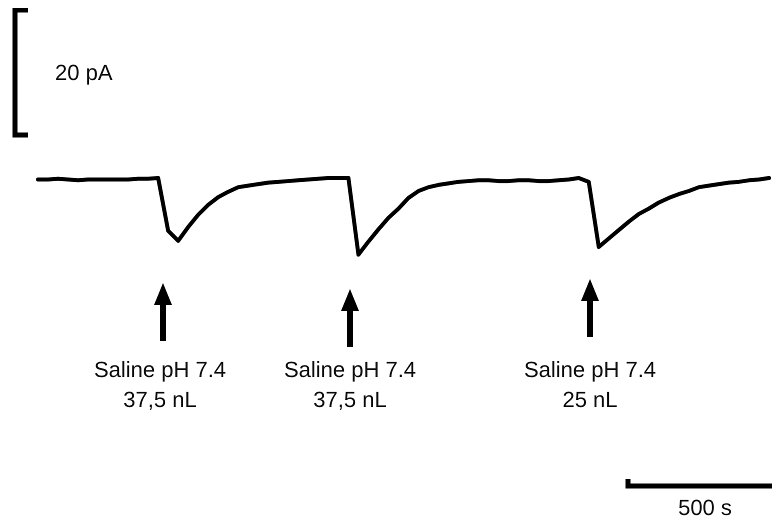 This screenshot has width=772, height=524. Describe the element at coordinates (590, 385) in the screenshot. I see `text: Saline pH 7.4 25 nL` at that location.